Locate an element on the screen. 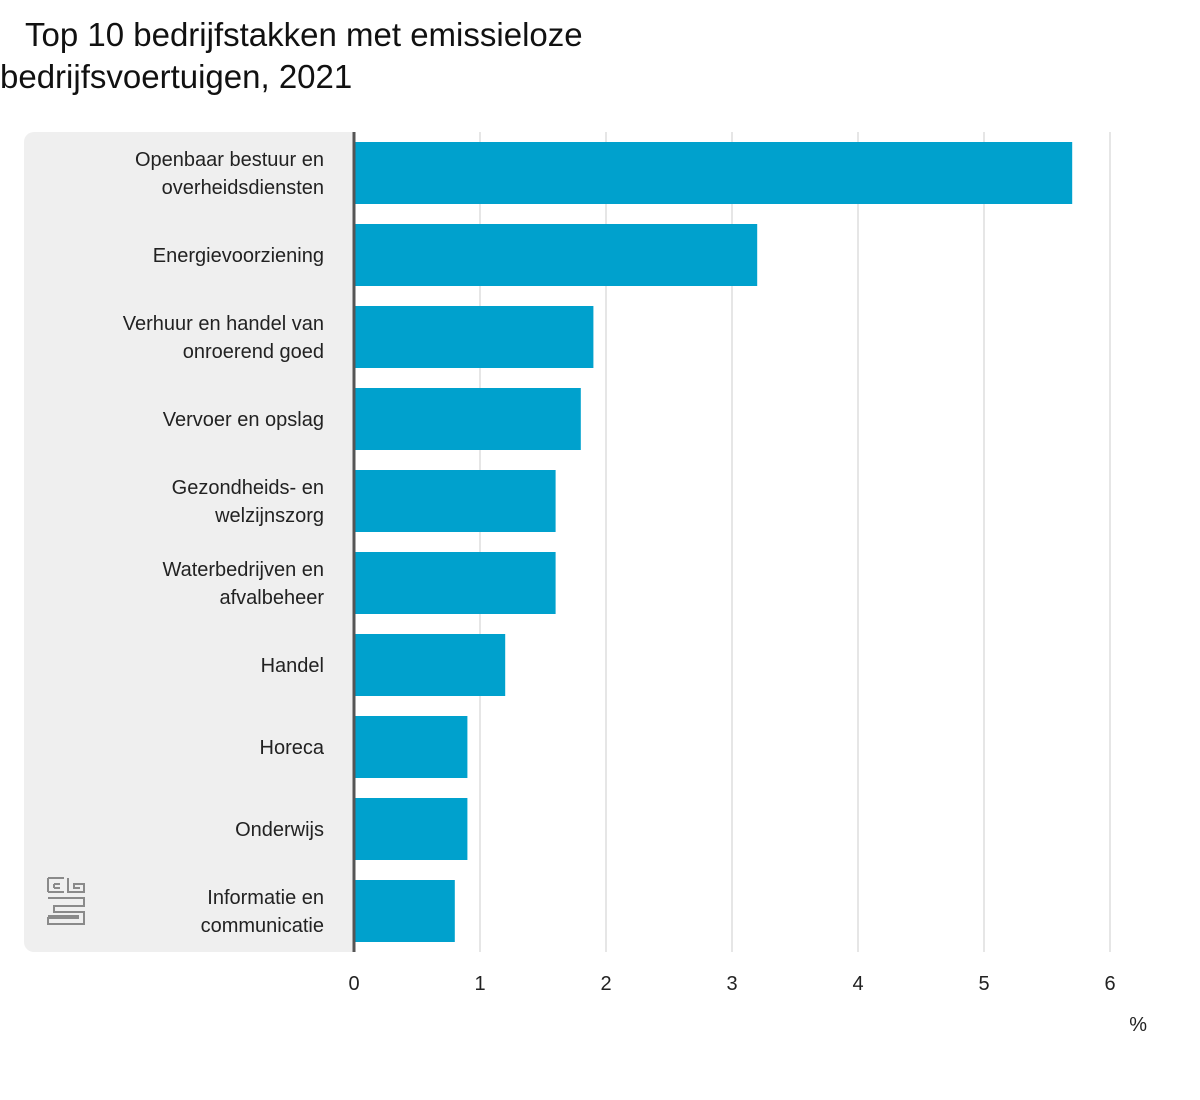 This screenshot has height=1100, width=1200. x-axis-unit-label: % is located at coordinates (1138, 1025).